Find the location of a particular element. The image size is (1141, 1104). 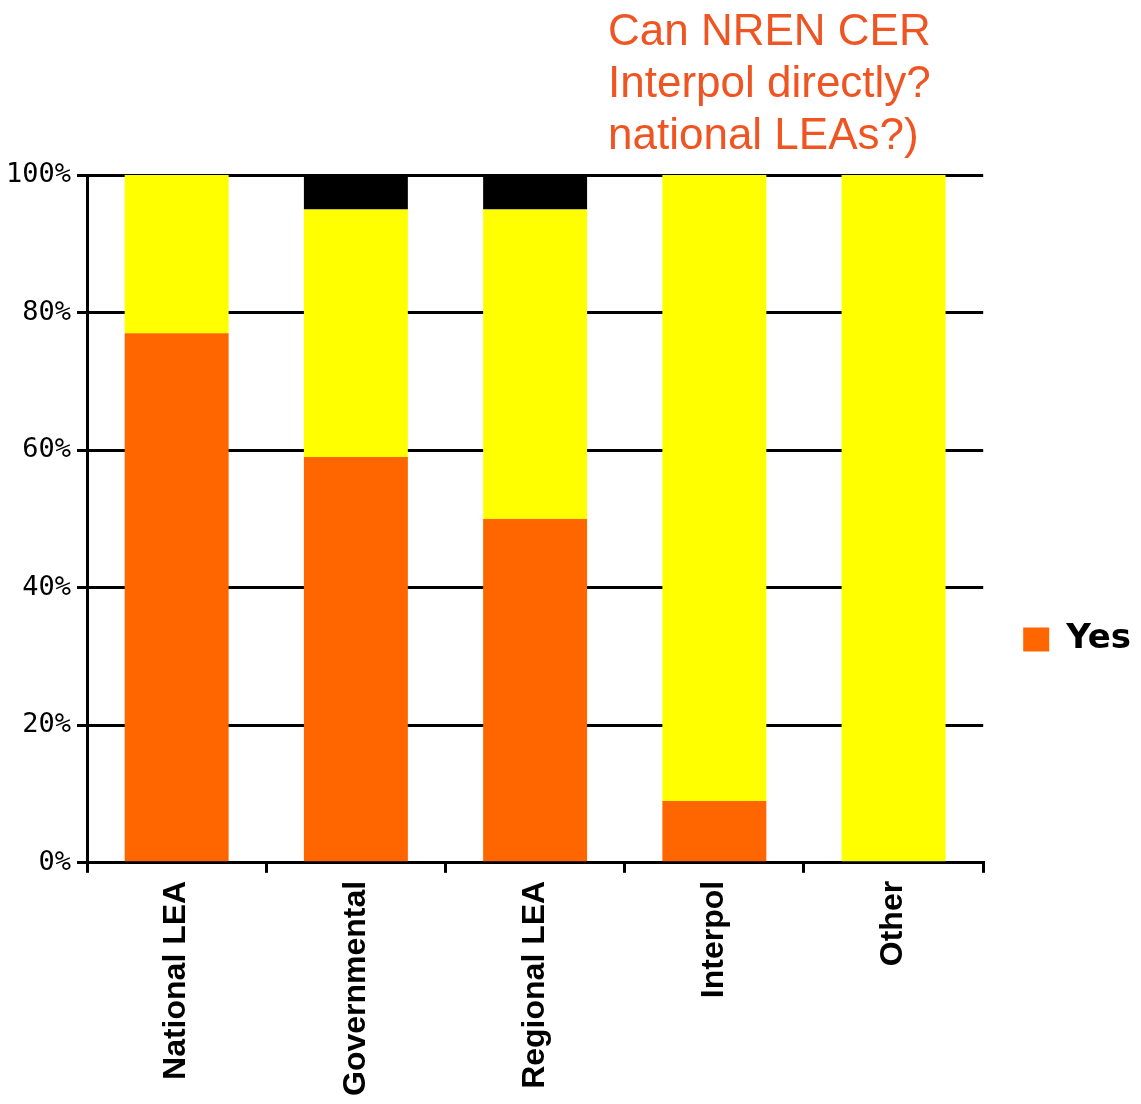

x-tick-label: National LEA is located at coordinates (174, 980).